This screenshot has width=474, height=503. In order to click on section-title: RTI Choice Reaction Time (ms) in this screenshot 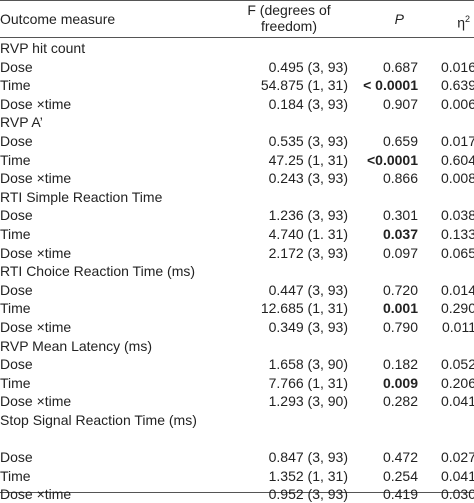, I will do `click(98, 271)`.